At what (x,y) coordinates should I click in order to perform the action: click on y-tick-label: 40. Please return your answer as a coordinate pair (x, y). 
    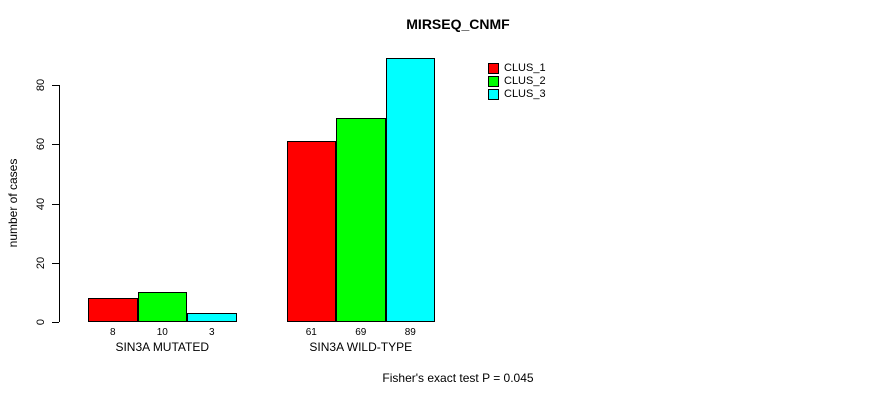
    Looking at the image, I should click on (41, 203).